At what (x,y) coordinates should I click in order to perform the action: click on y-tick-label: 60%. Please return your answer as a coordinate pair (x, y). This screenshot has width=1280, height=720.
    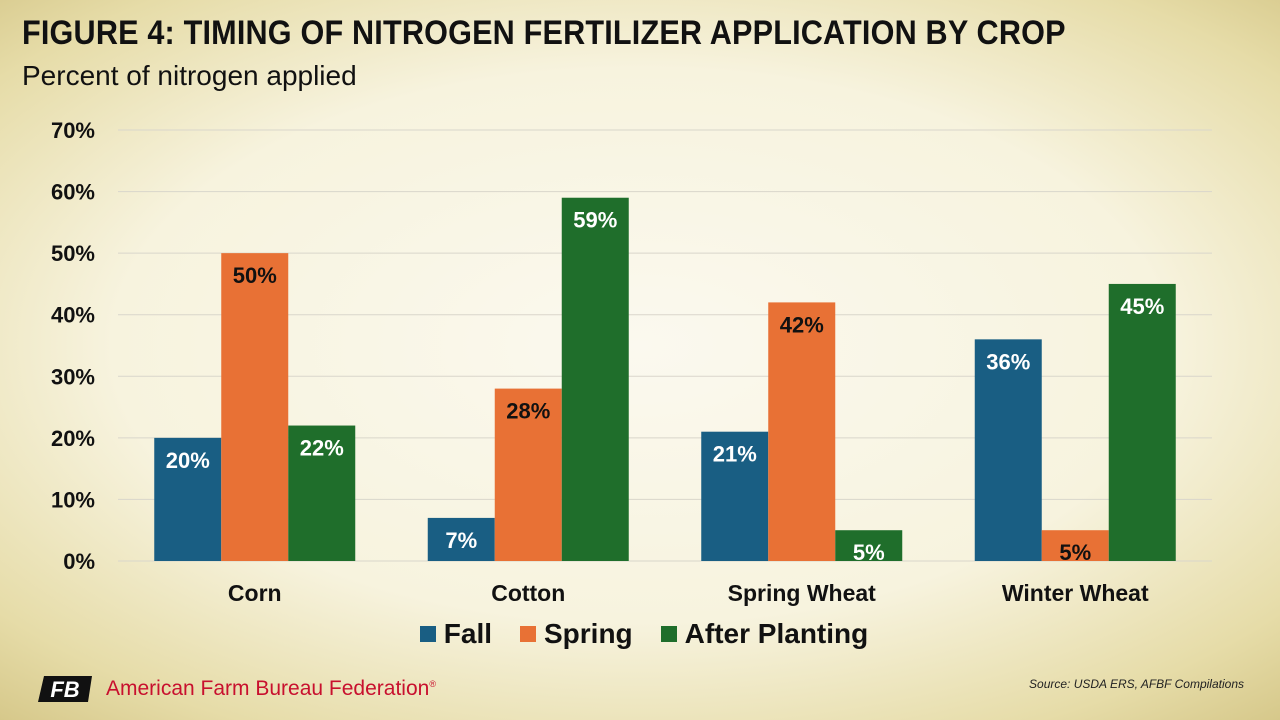
    Looking at the image, I should click on (73, 192).